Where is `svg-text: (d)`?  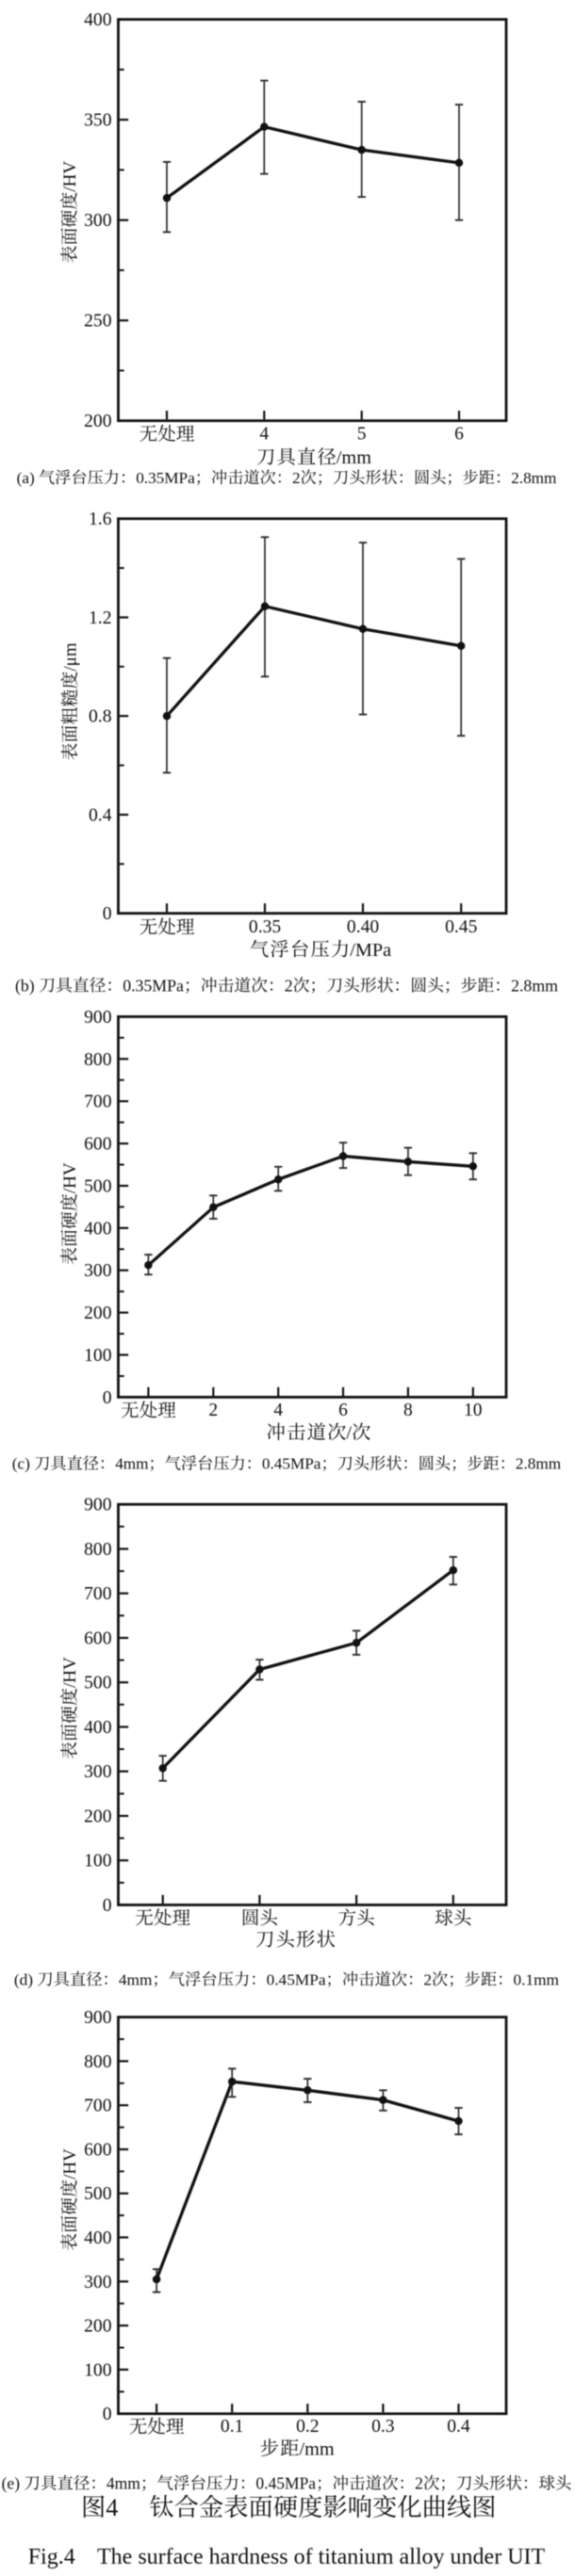
svg-text: (d) is located at coordinates (24, 1979).